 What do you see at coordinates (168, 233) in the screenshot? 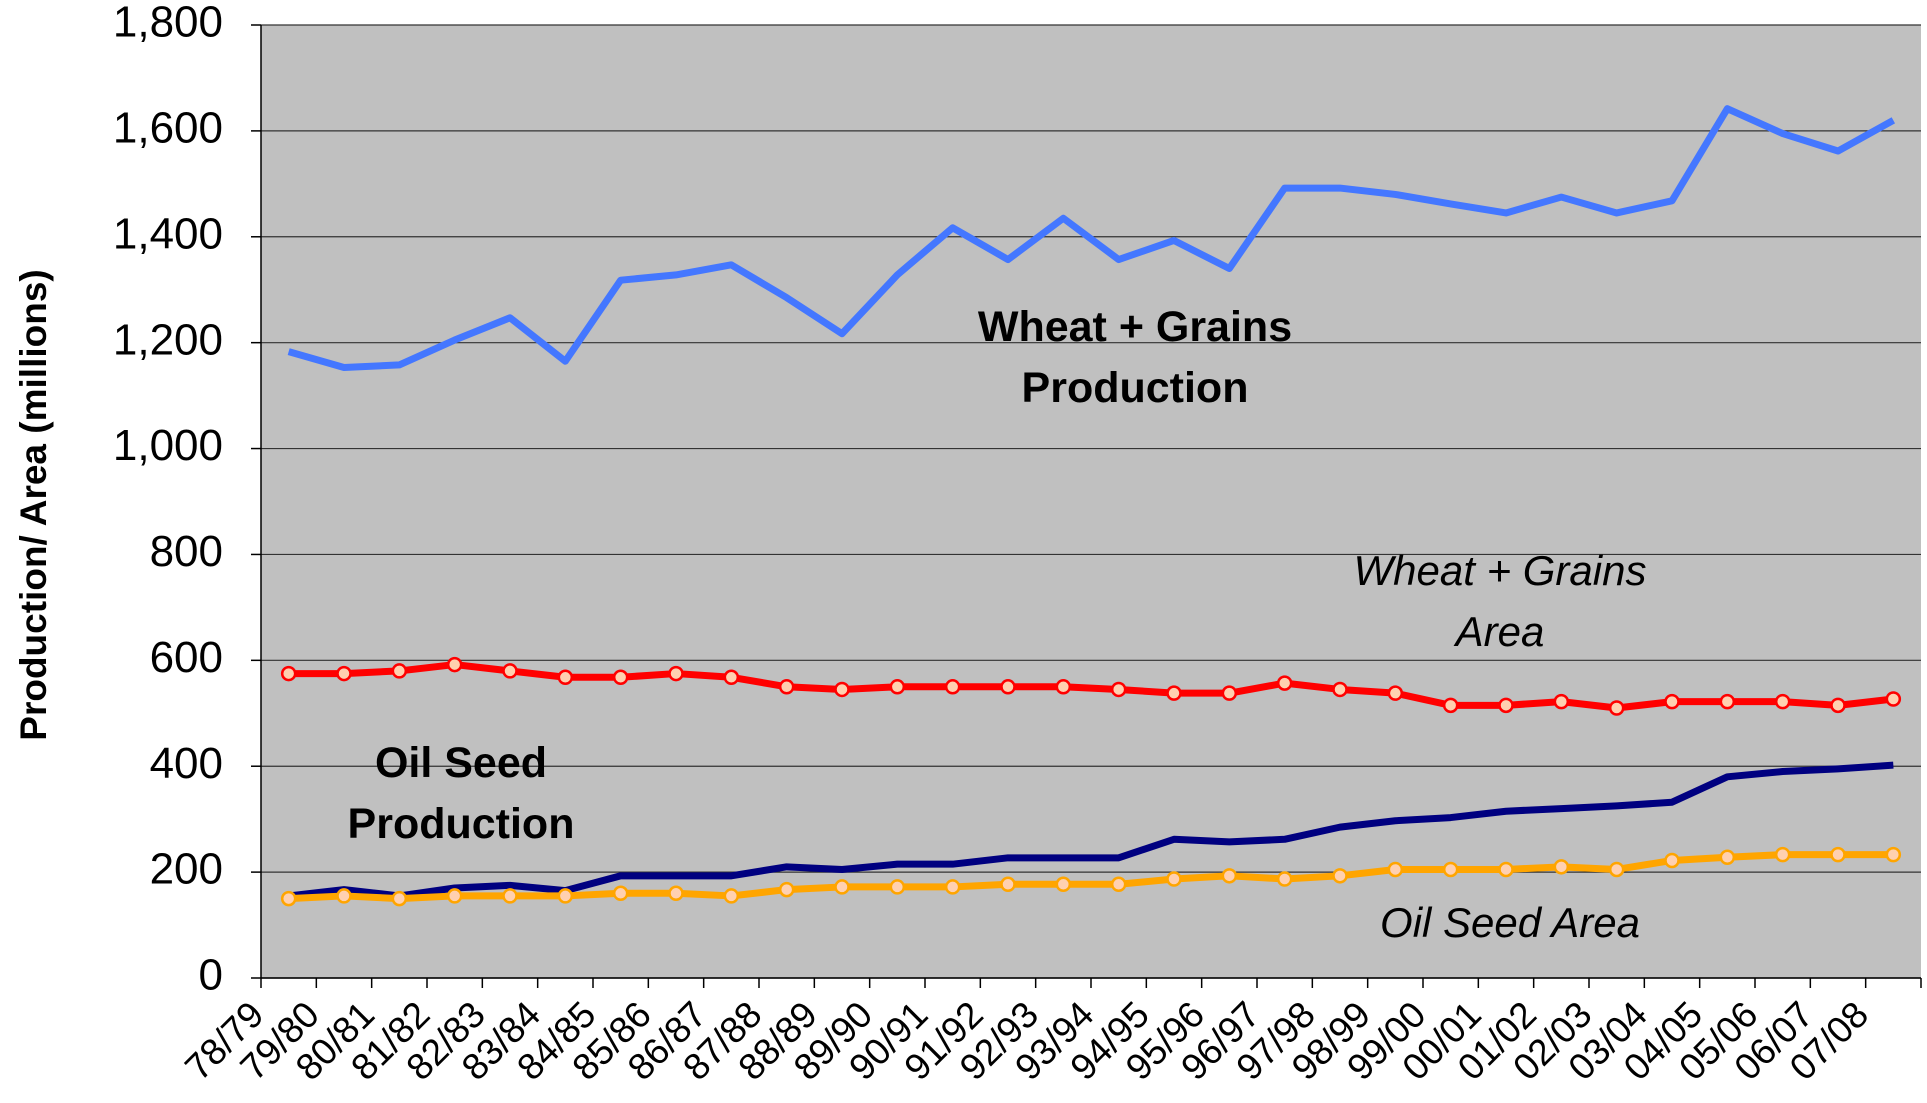
I see `y-tick-label: 1,400` at bounding box center [168, 233].